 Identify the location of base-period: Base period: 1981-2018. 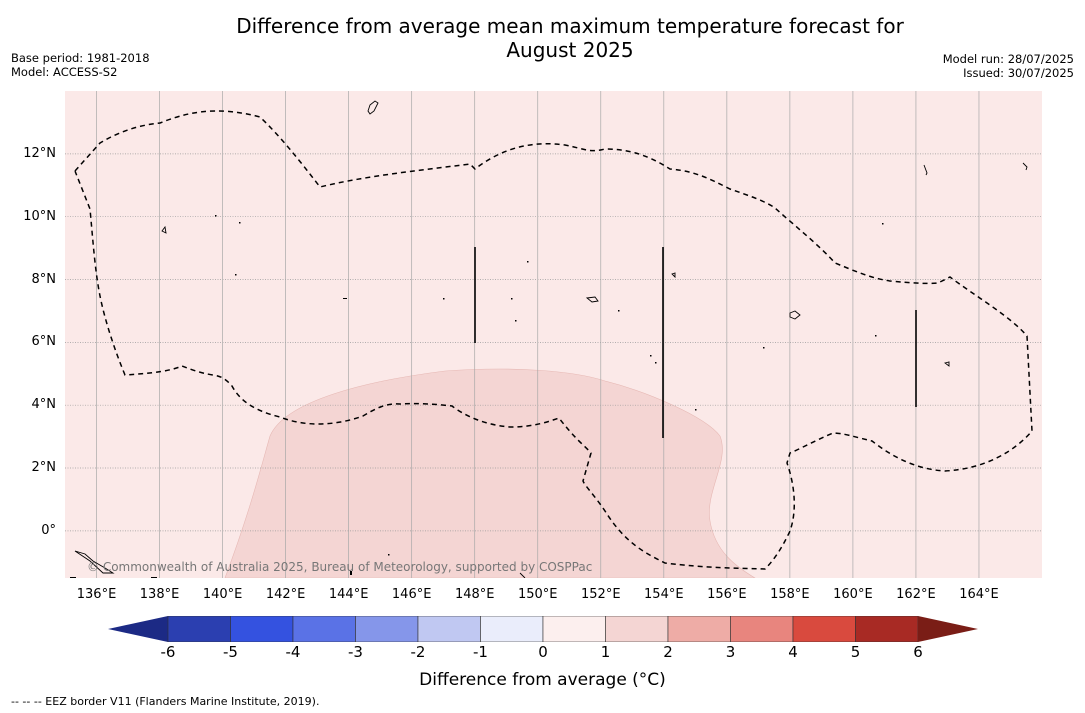
(80, 58).